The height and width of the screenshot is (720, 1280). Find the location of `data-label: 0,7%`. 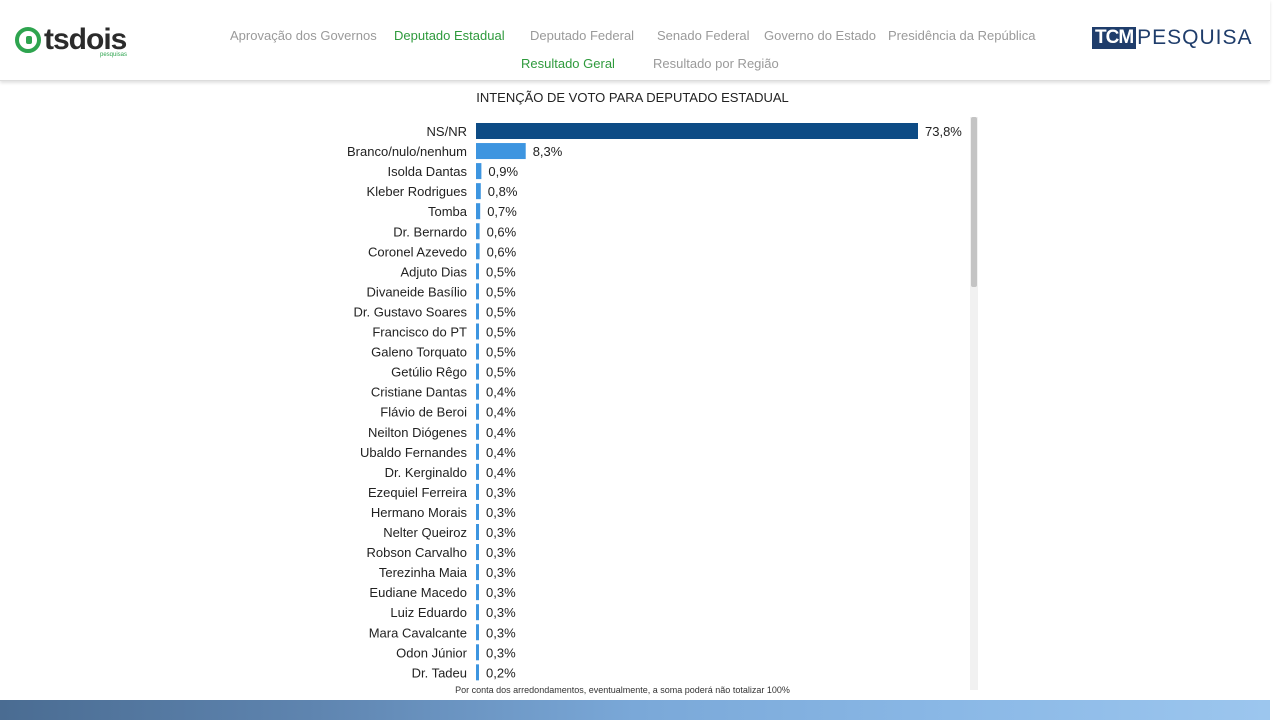

data-label: 0,7% is located at coordinates (502, 211).